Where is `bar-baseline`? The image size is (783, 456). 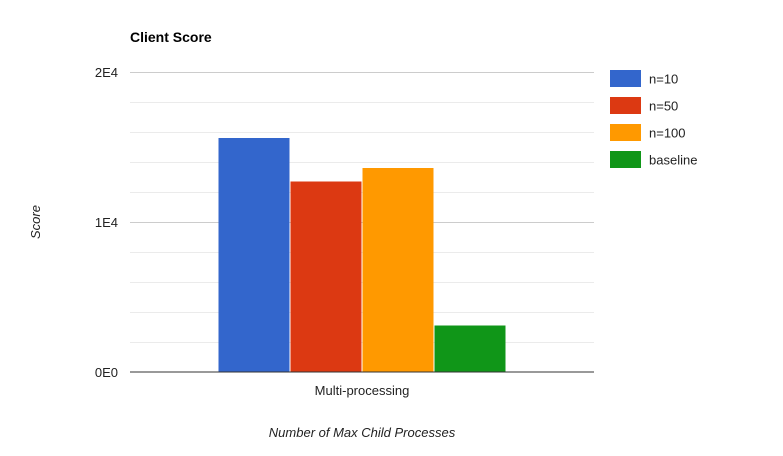 bar-baseline is located at coordinates (470, 349).